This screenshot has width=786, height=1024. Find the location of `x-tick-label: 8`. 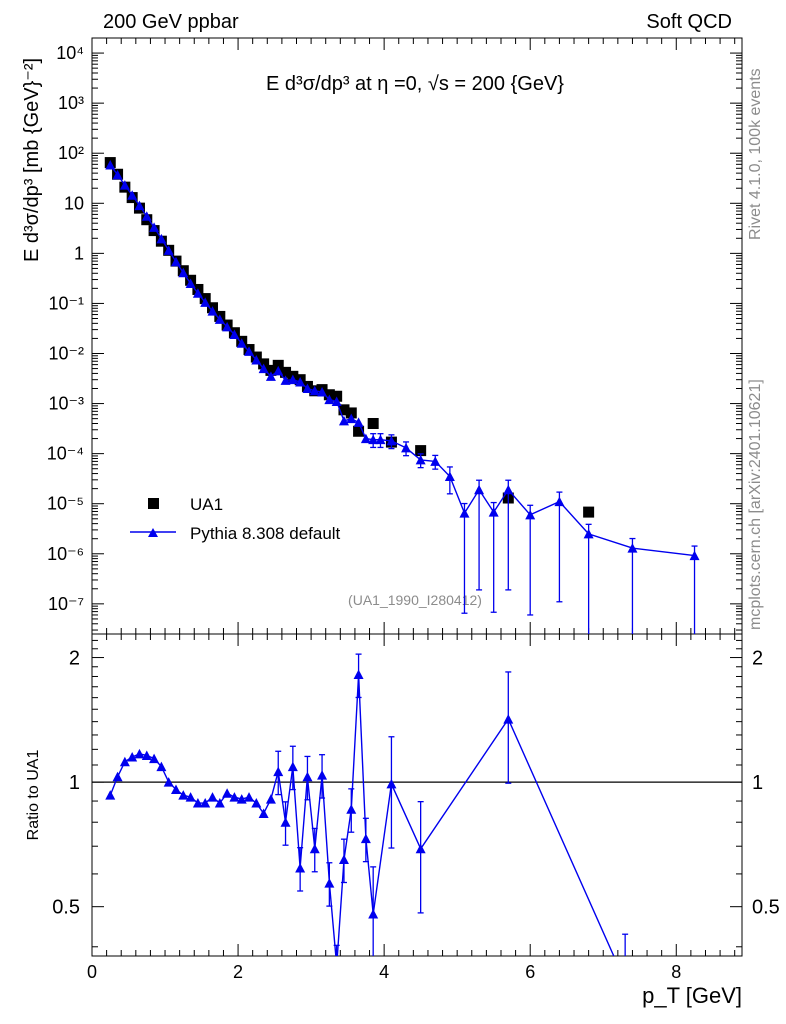

x-tick-label: 8 is located at coordinates (676, 972).